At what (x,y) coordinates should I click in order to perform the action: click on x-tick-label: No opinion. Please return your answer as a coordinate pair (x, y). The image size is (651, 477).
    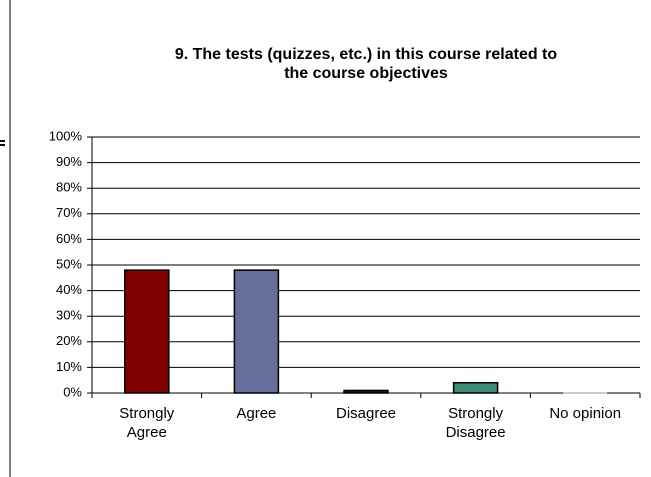
    Looking at the image, I should click on (585, 413).